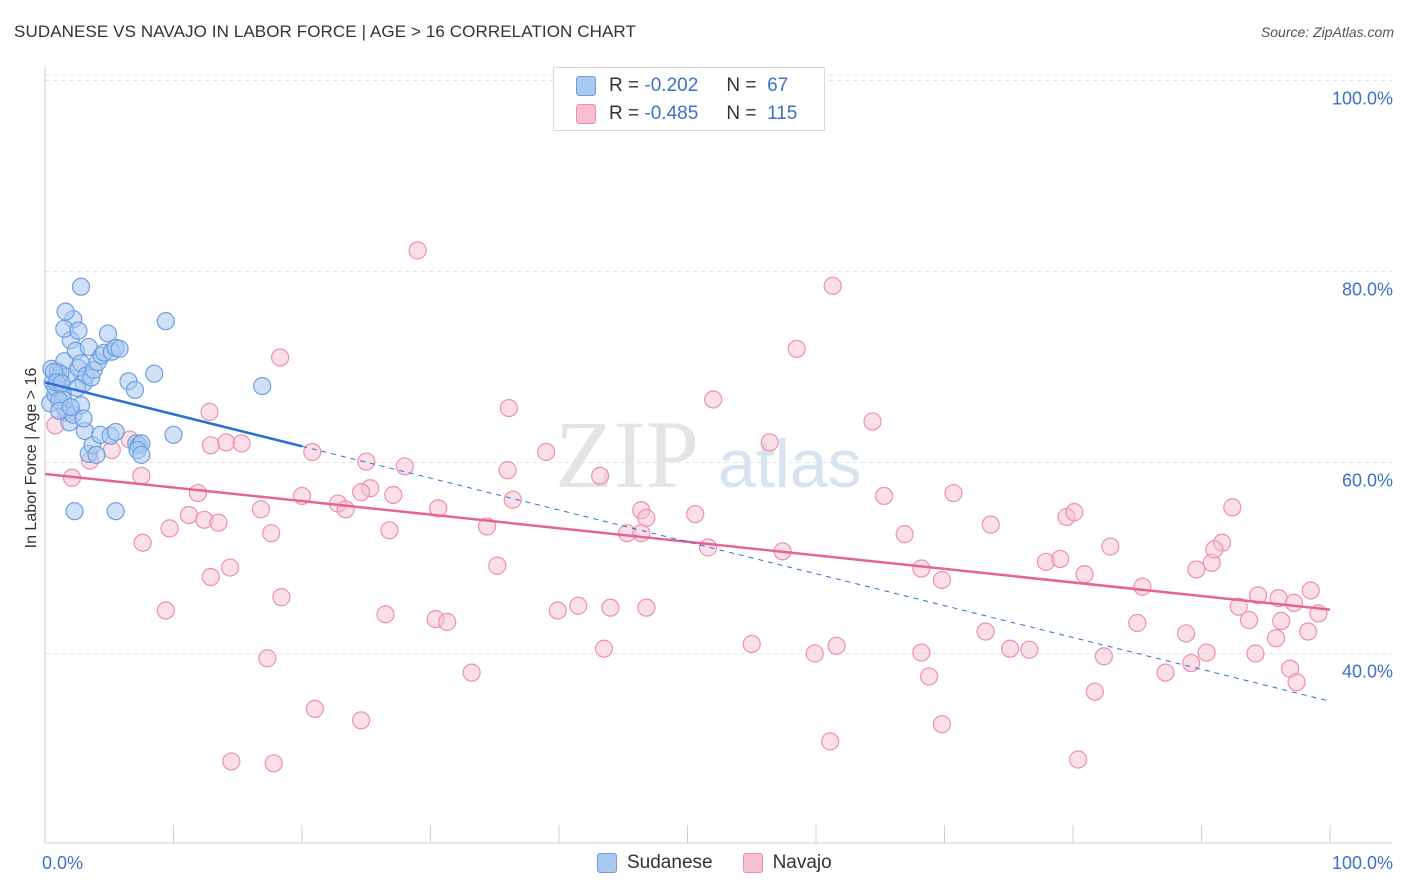  I want to click on series-legend-sudanese: Sudanese, so click(655, 863).